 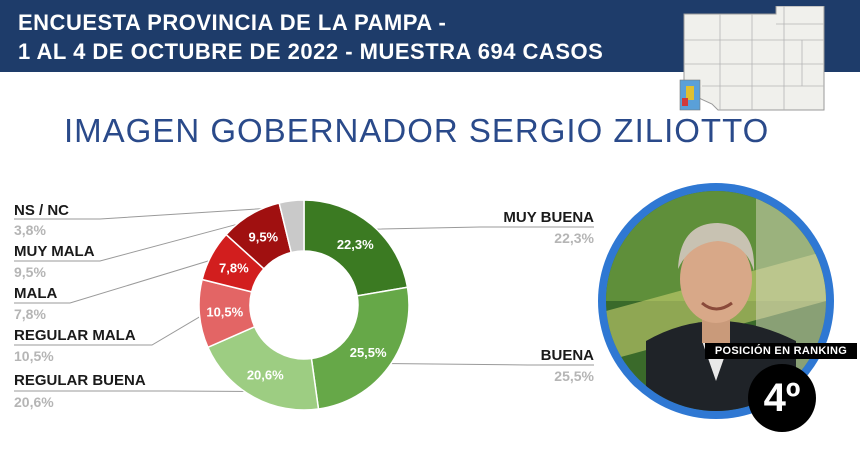 What do you see at coordinates (36, 293) in the screenshot?
I see `legend-label-mala: MALA` at bounding box center [36, 293].